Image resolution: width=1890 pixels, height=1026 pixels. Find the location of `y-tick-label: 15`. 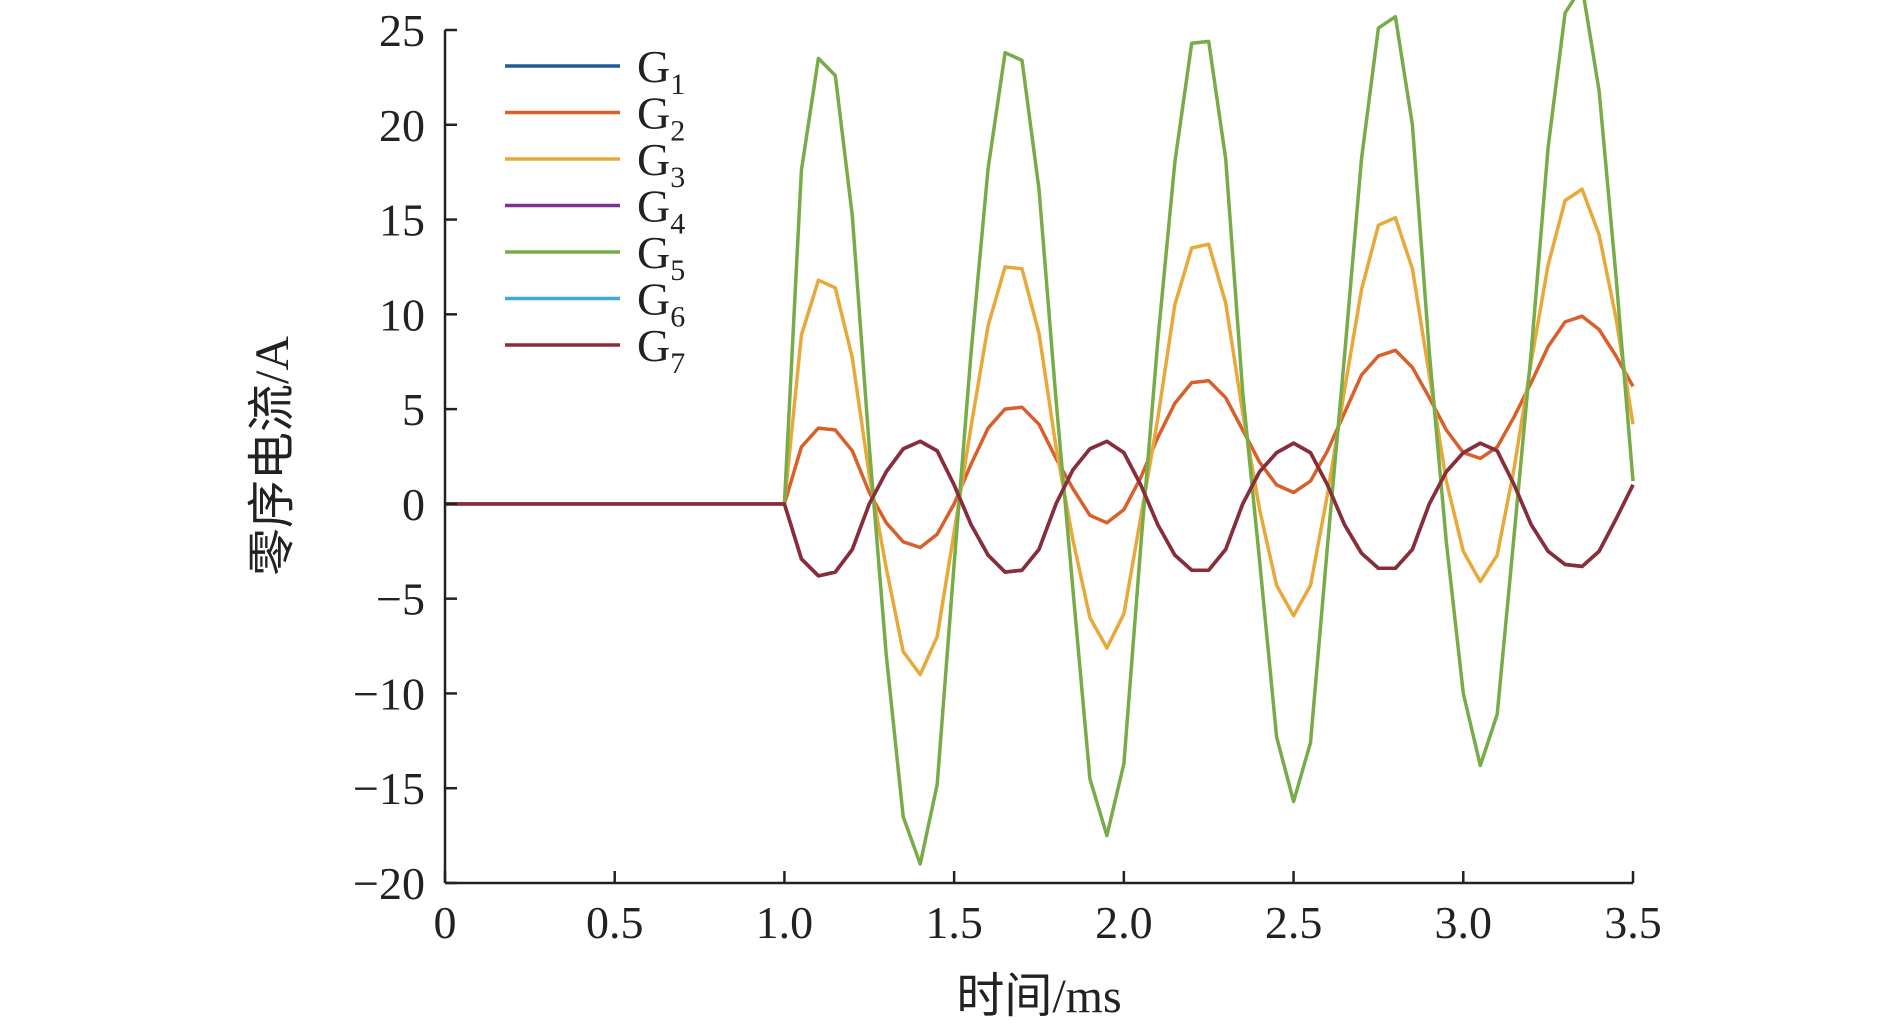

y-tick-label: 15 is located at coordinates (402, 220).